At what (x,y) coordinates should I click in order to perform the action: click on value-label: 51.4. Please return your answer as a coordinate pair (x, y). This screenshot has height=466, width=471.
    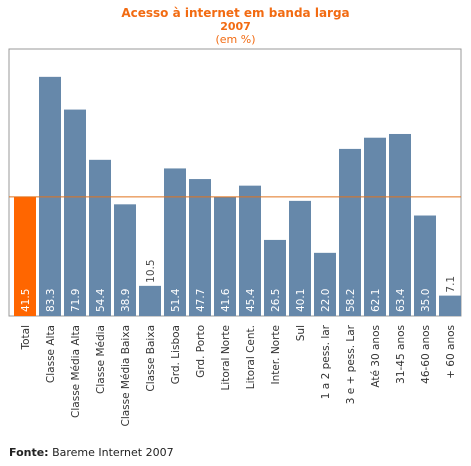
    Looking at the image, I should click on (176, 300).